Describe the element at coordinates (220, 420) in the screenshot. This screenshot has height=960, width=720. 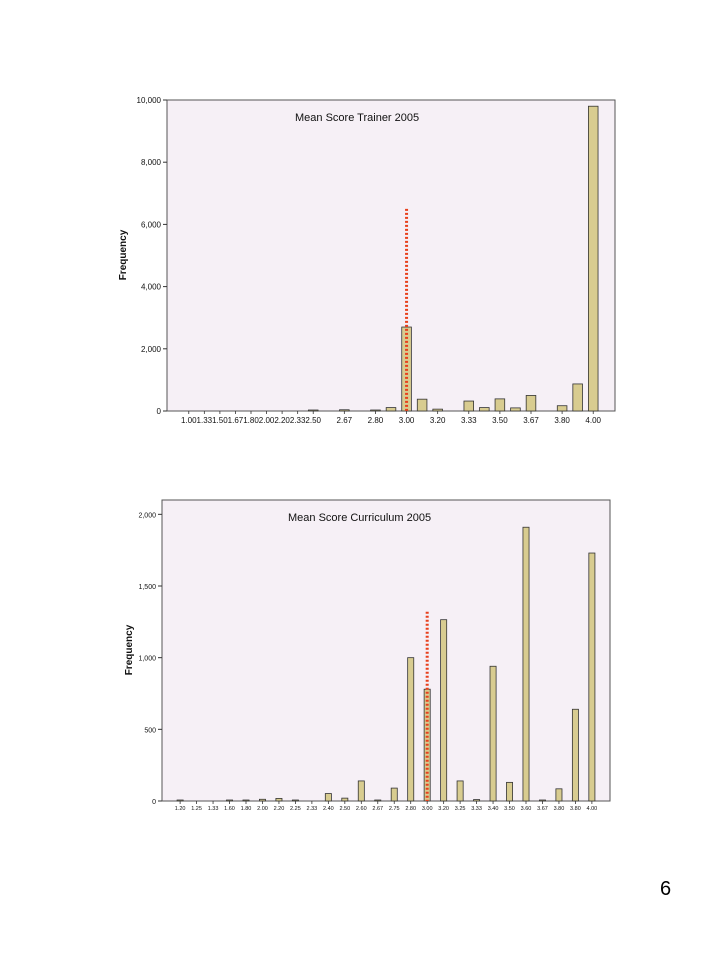
I see `x-tick-label: 1.50` at that location.